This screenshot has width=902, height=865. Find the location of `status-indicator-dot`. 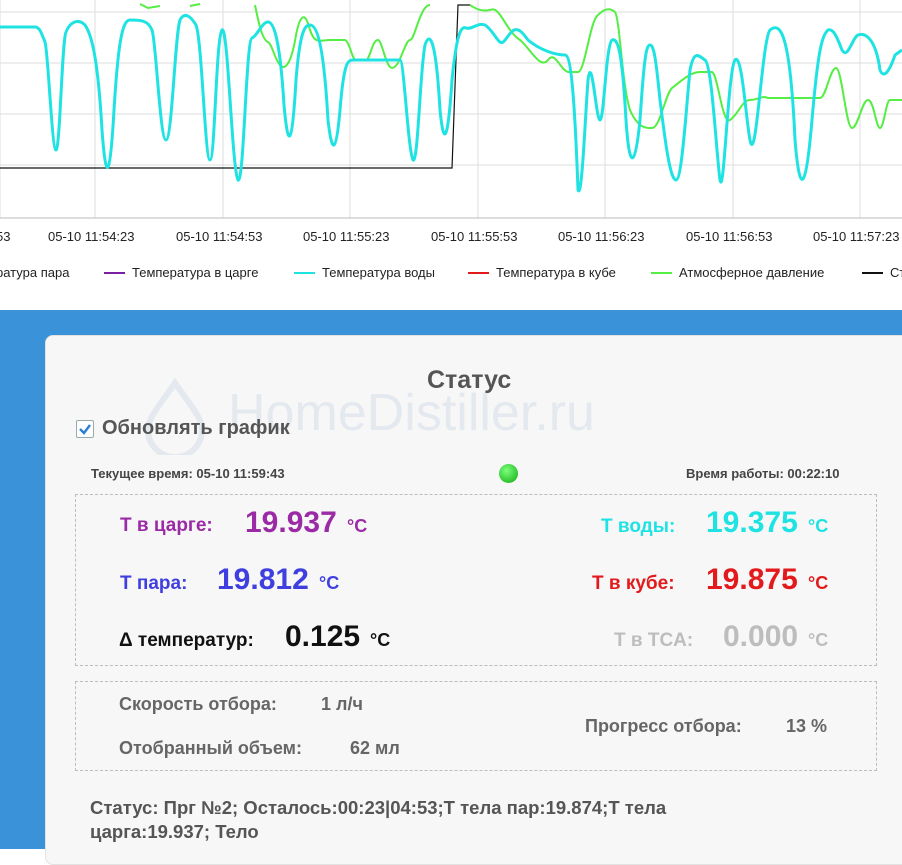

status-indicator-dot is located at coordinates (508, 473).